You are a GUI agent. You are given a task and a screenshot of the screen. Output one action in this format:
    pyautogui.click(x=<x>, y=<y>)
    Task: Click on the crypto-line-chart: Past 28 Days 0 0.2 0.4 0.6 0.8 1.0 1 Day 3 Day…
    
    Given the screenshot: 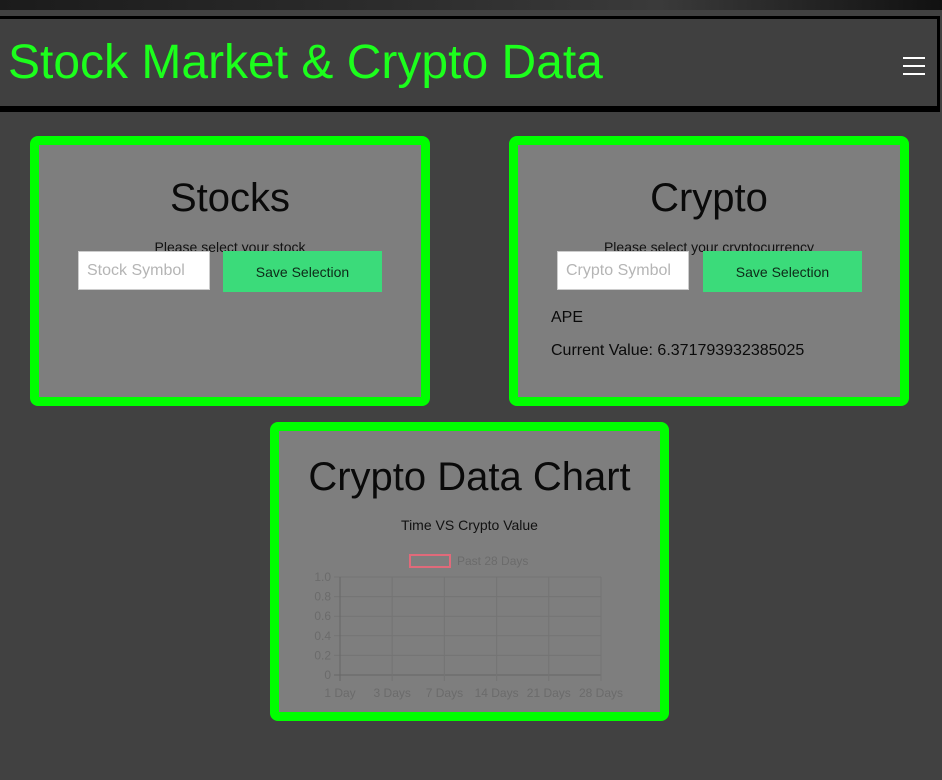 What is the action you would take?
    pyautogui.click(x=468, y=627)
    